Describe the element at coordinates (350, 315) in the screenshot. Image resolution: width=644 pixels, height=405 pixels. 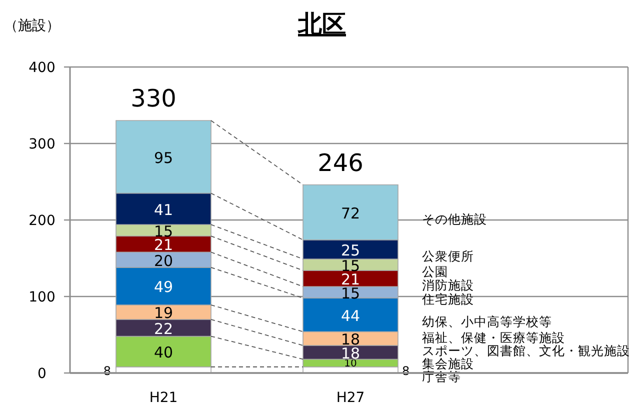
I see `data-label: 44` at that location.